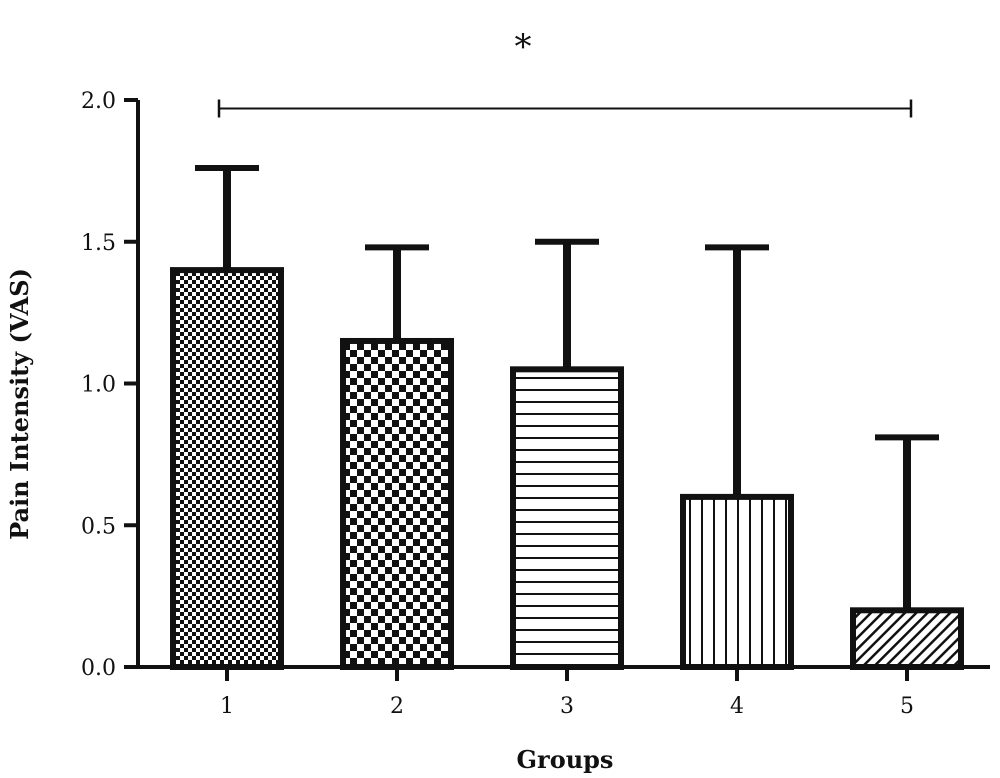 Image resolution: width=1000 pixels, height=778 pixels. What do you see at coordinates (19, 404) in the screenshot?
I see `y-axis-title: Pain Intensity (VAS)` at bounding box center [19, 404].